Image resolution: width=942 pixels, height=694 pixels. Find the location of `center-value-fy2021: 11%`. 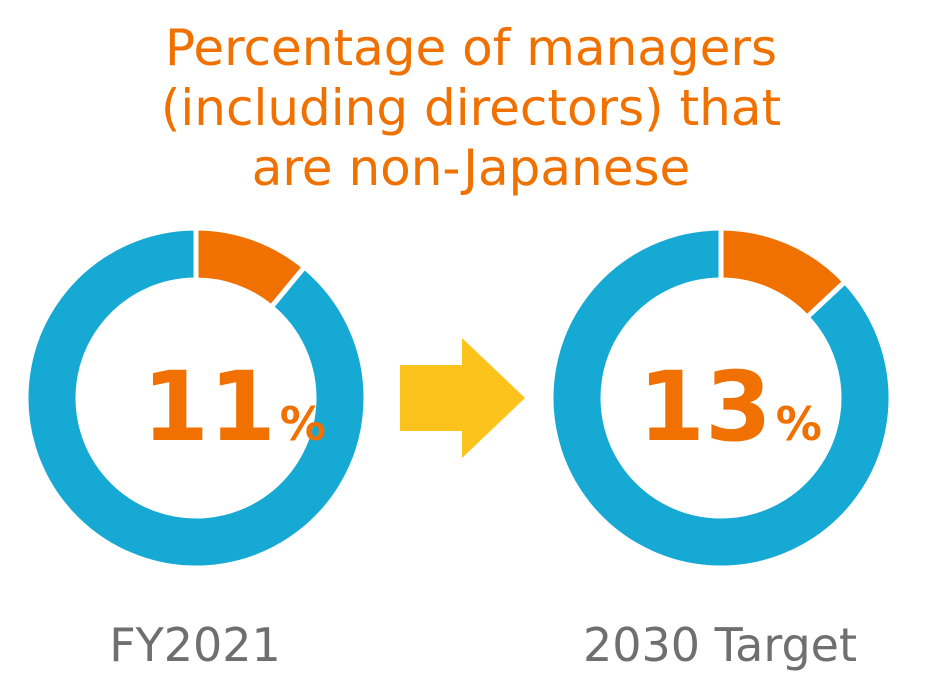

center-value-fy2021: 11% is located at coordinates (234, 407).